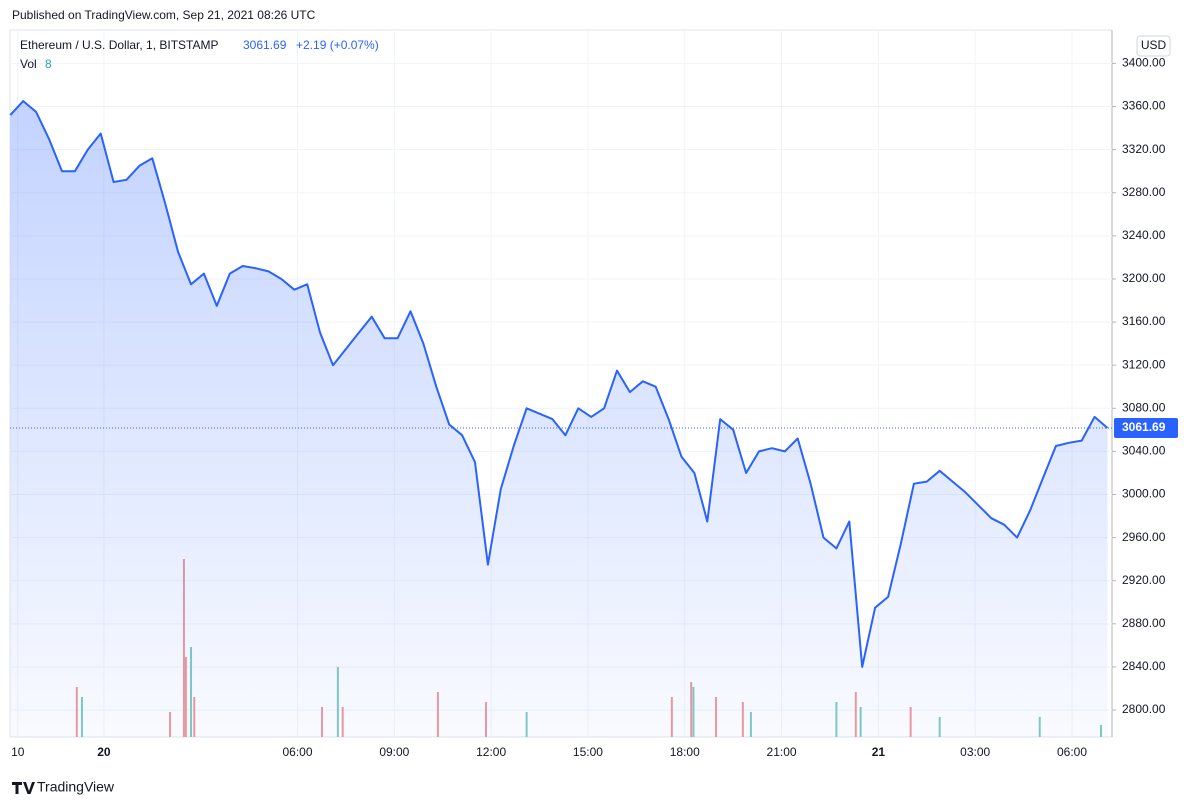  I want to click on y-tick-label: 3360.00, so click(1144, 106).